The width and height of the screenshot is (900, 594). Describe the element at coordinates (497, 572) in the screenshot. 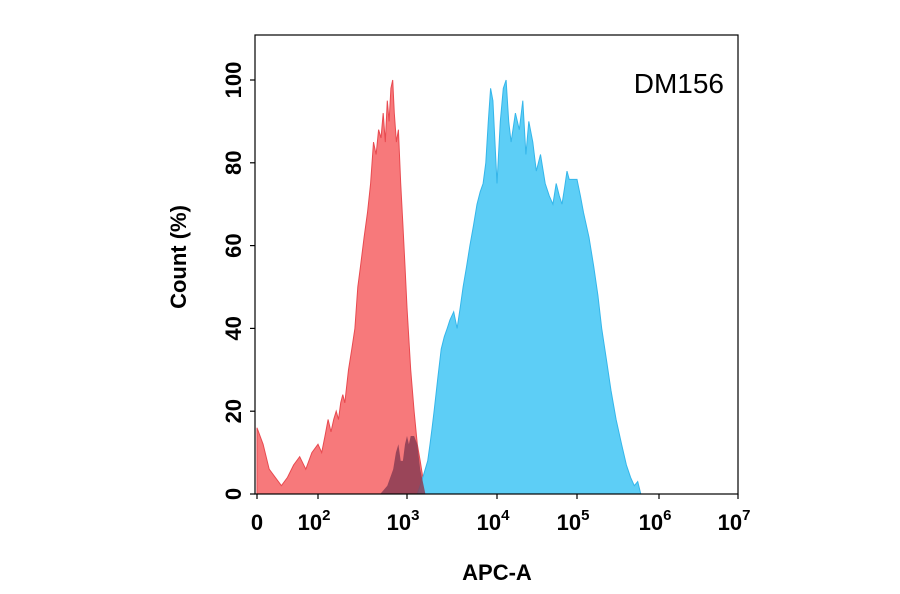

I see `x-axis-title: APC-A` at that location.